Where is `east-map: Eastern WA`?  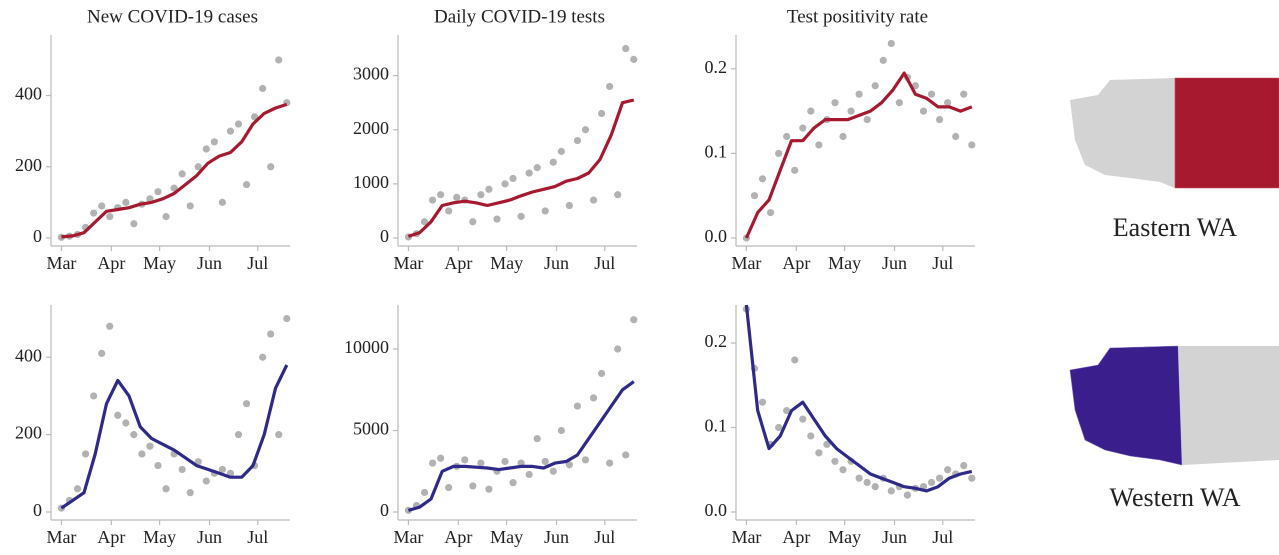 east-map: Eastern WA is located at coordinates (1174, 159).